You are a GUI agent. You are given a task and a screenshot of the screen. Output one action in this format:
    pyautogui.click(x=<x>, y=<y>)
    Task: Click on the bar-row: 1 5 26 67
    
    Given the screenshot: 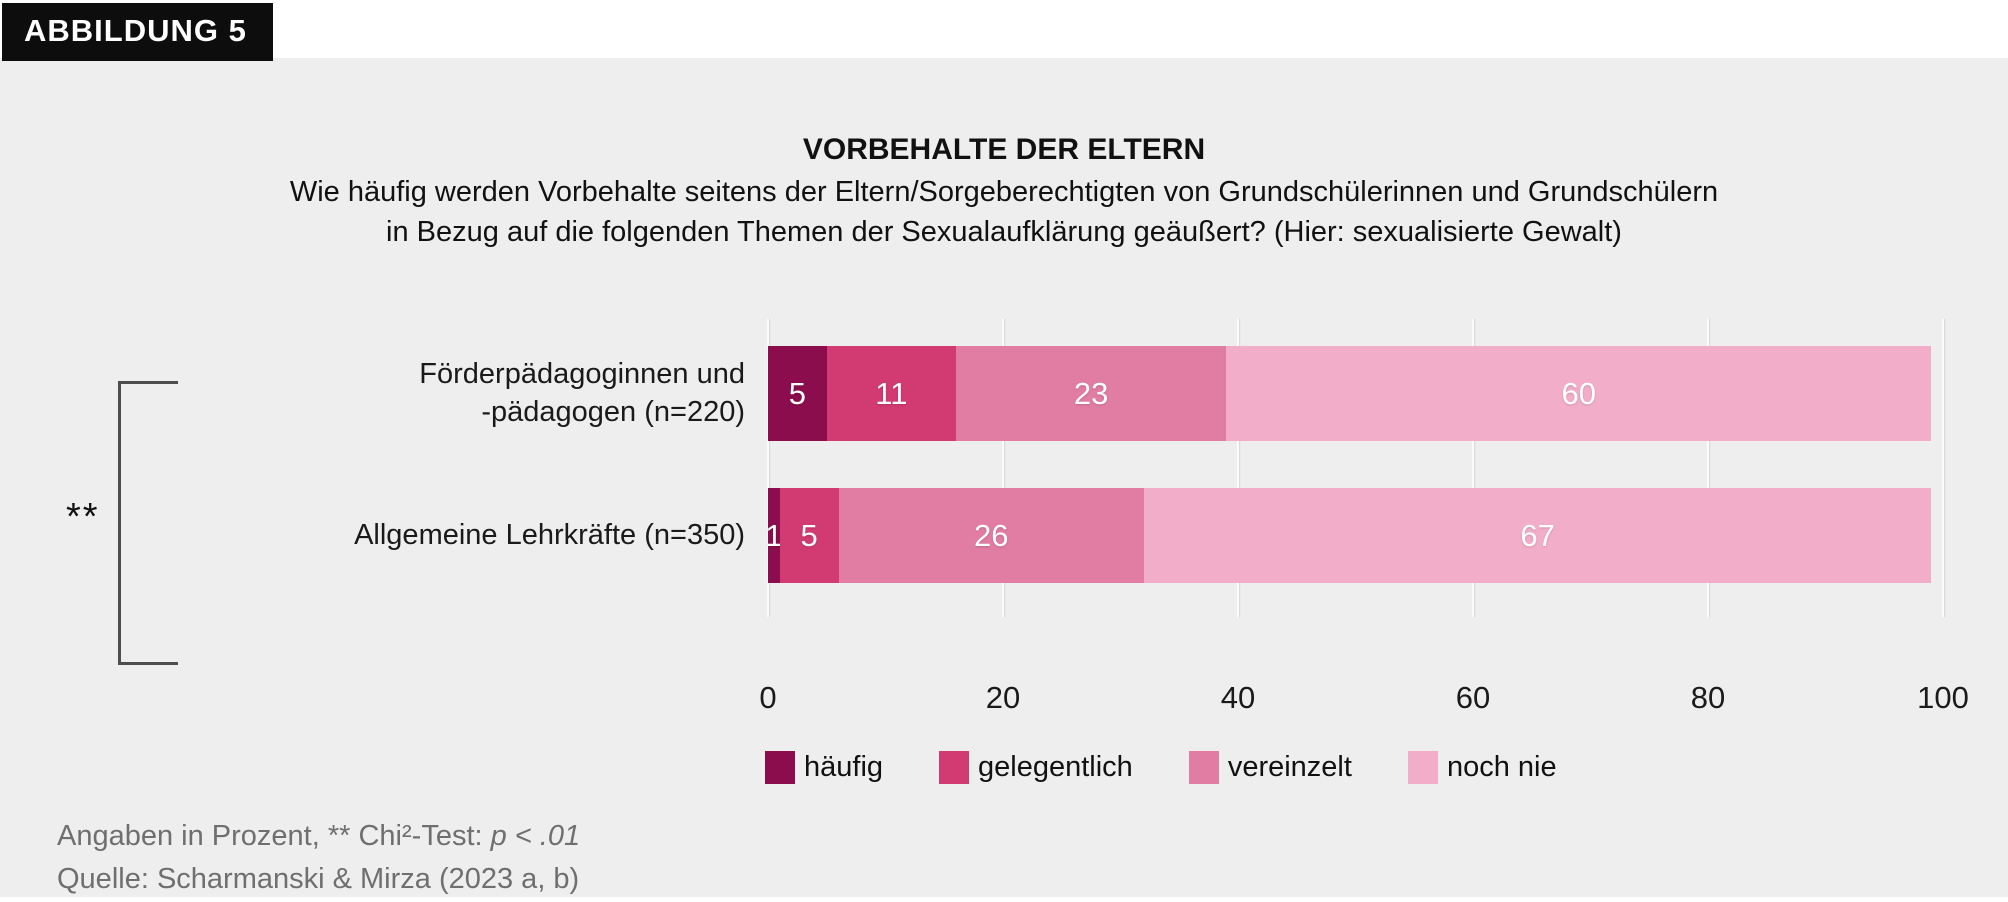 What is the action you would take?
    pyautogui.click(x=1354, y=535)
    